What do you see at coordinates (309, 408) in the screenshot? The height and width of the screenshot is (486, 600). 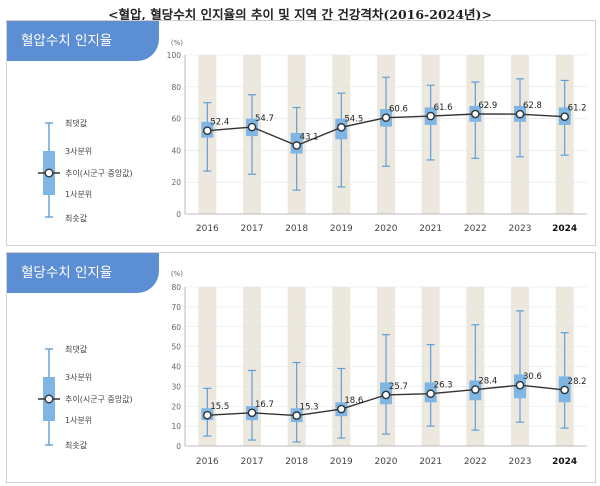 I see `median-value-label: 15.3` at bounding box center [309, 408].